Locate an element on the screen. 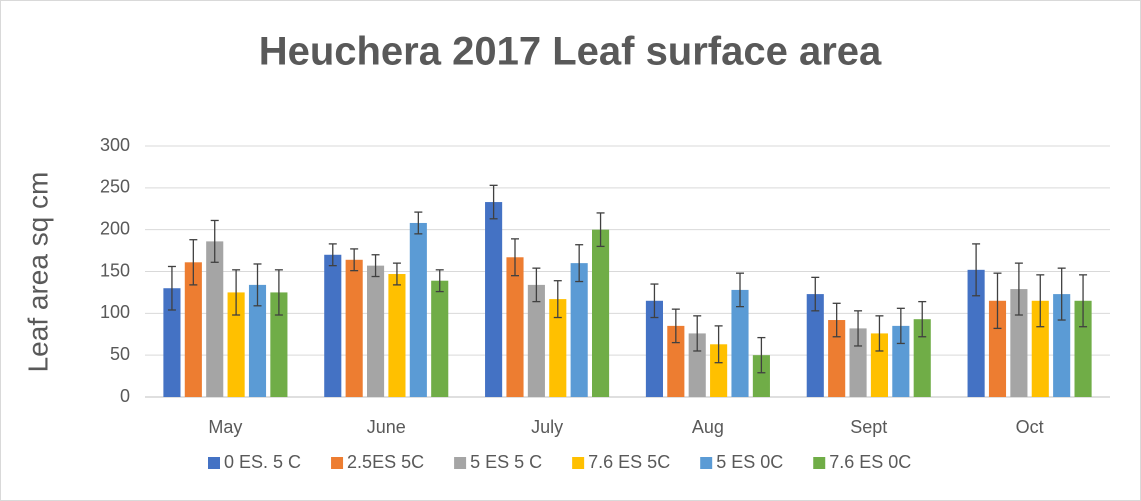 The image size is (1141, 501). x-tick-label: Oct is located at coordinates (1030, 427).